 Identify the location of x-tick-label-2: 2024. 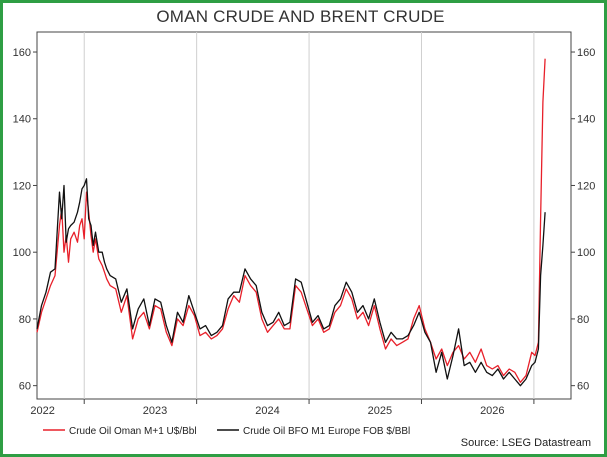
(267, 411).